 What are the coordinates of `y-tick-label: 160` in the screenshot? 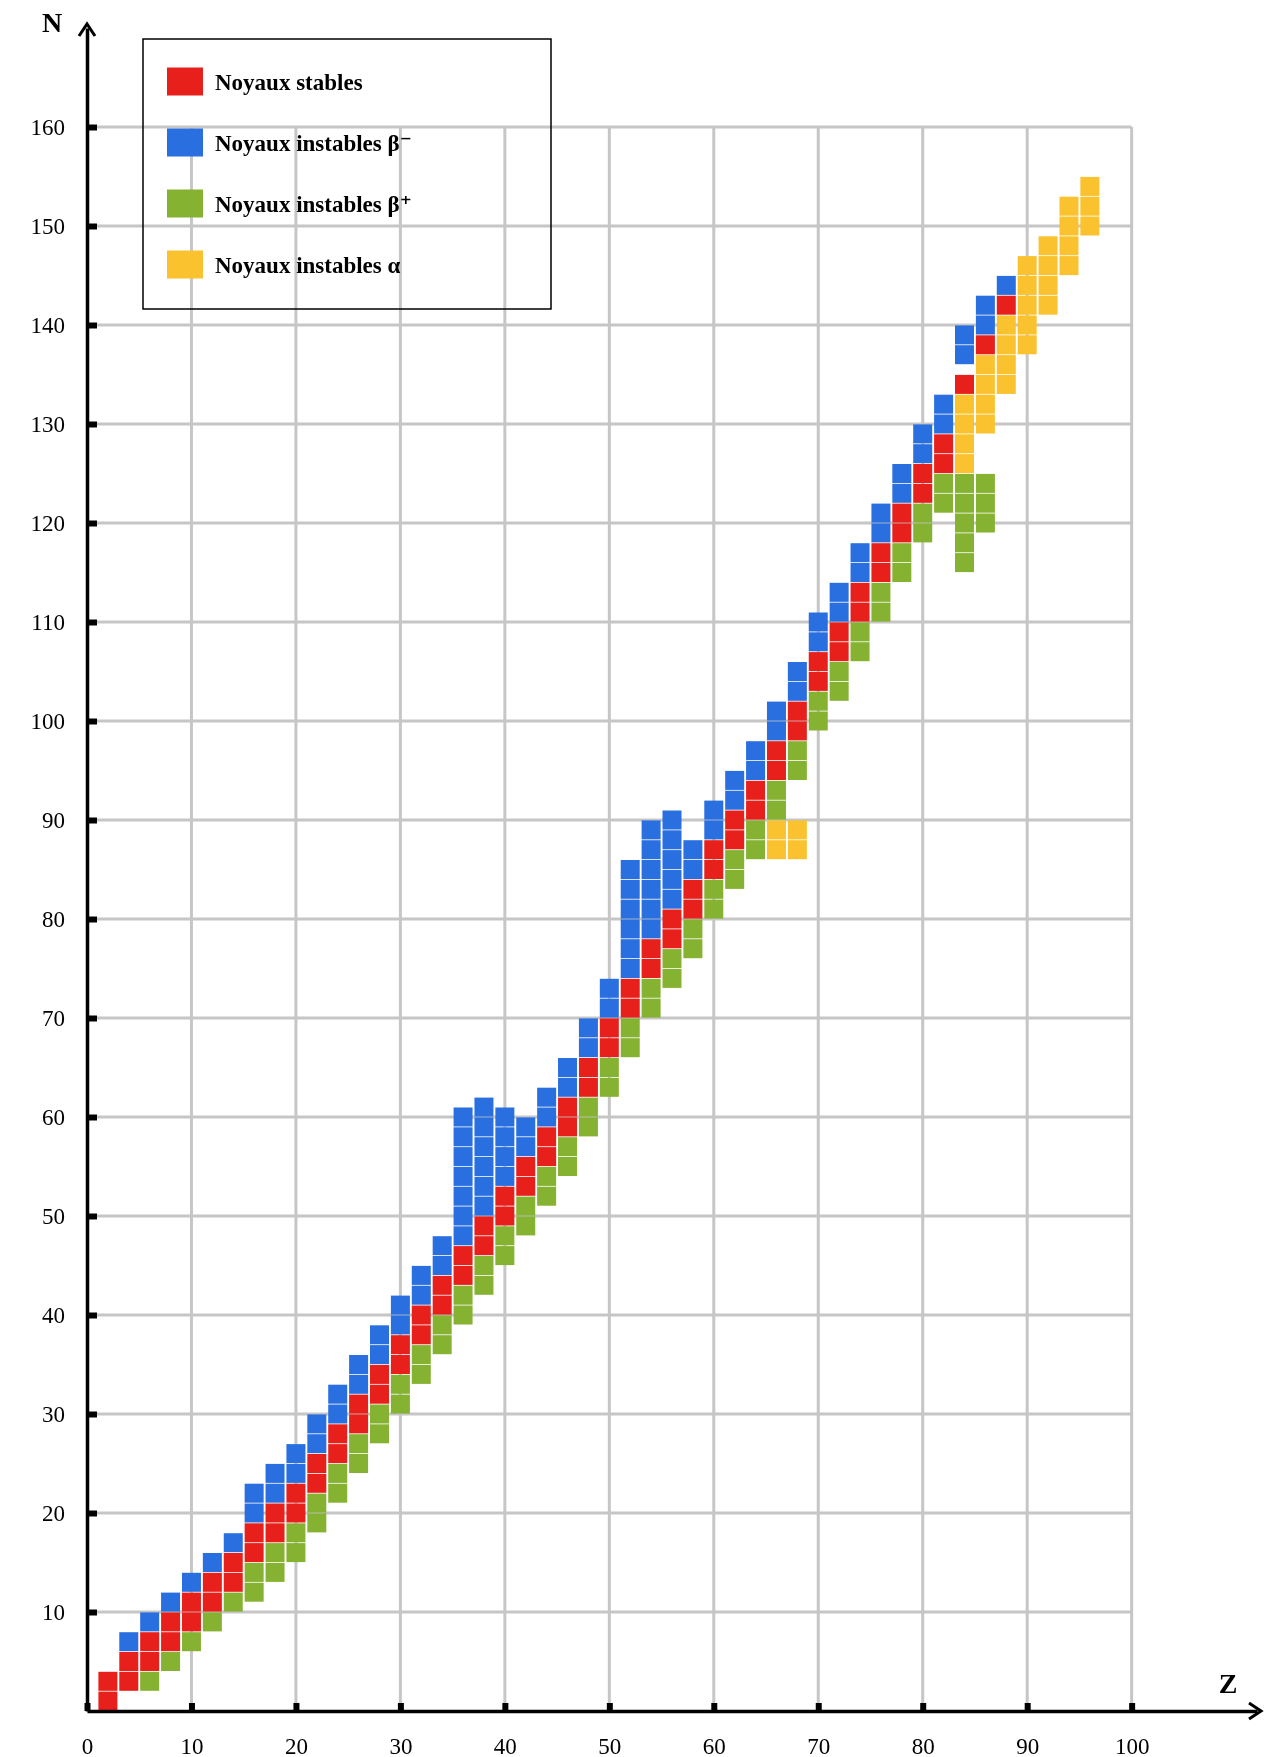 It's located at (47, 127).